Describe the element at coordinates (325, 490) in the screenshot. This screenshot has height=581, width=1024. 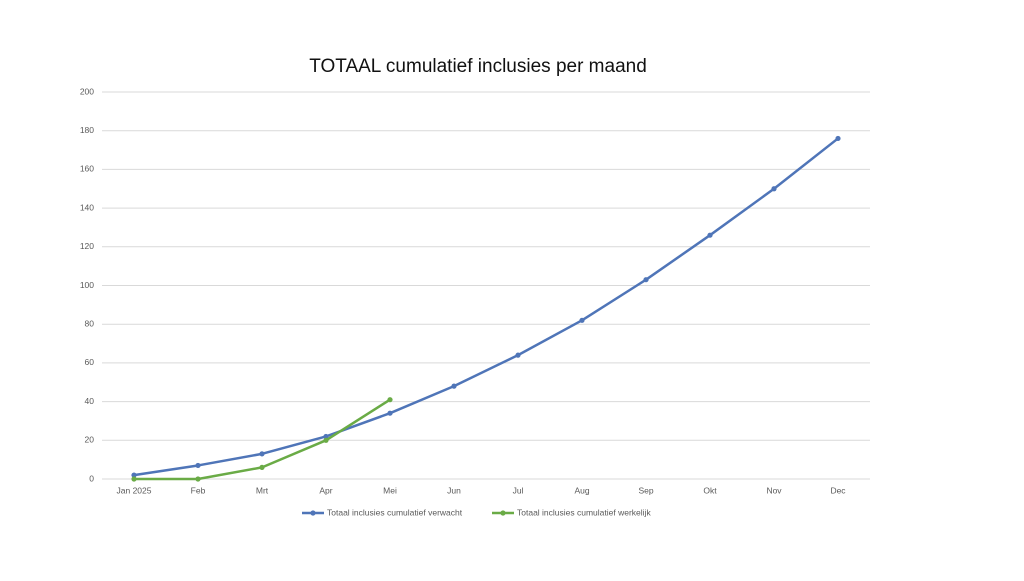
I see `x-tick-label: Apr` at that location.